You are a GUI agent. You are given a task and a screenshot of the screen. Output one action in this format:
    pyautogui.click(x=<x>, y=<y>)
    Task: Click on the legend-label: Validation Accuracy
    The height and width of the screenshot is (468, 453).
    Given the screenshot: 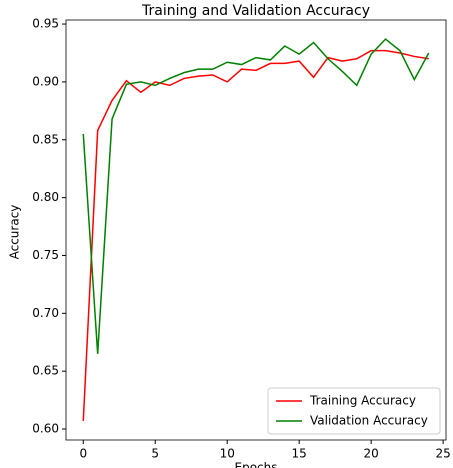 What is the action you would take?
    pyautogui.click(x=369, y=421)
    